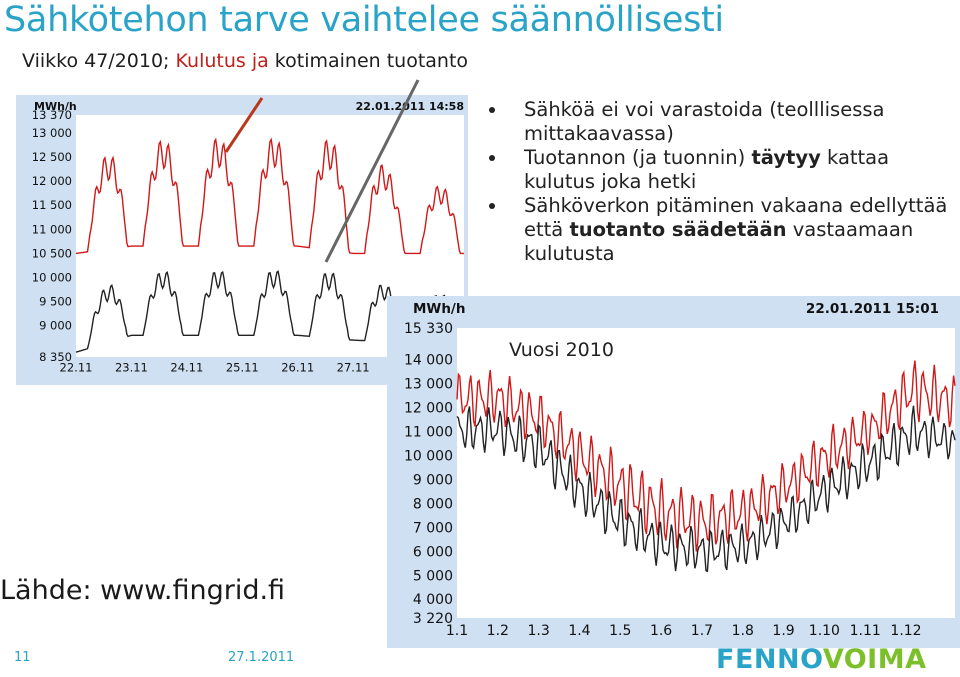 This screenshot has width=960, height=677. I want to click on y-tick-label: 9 500, so click(55, 302).